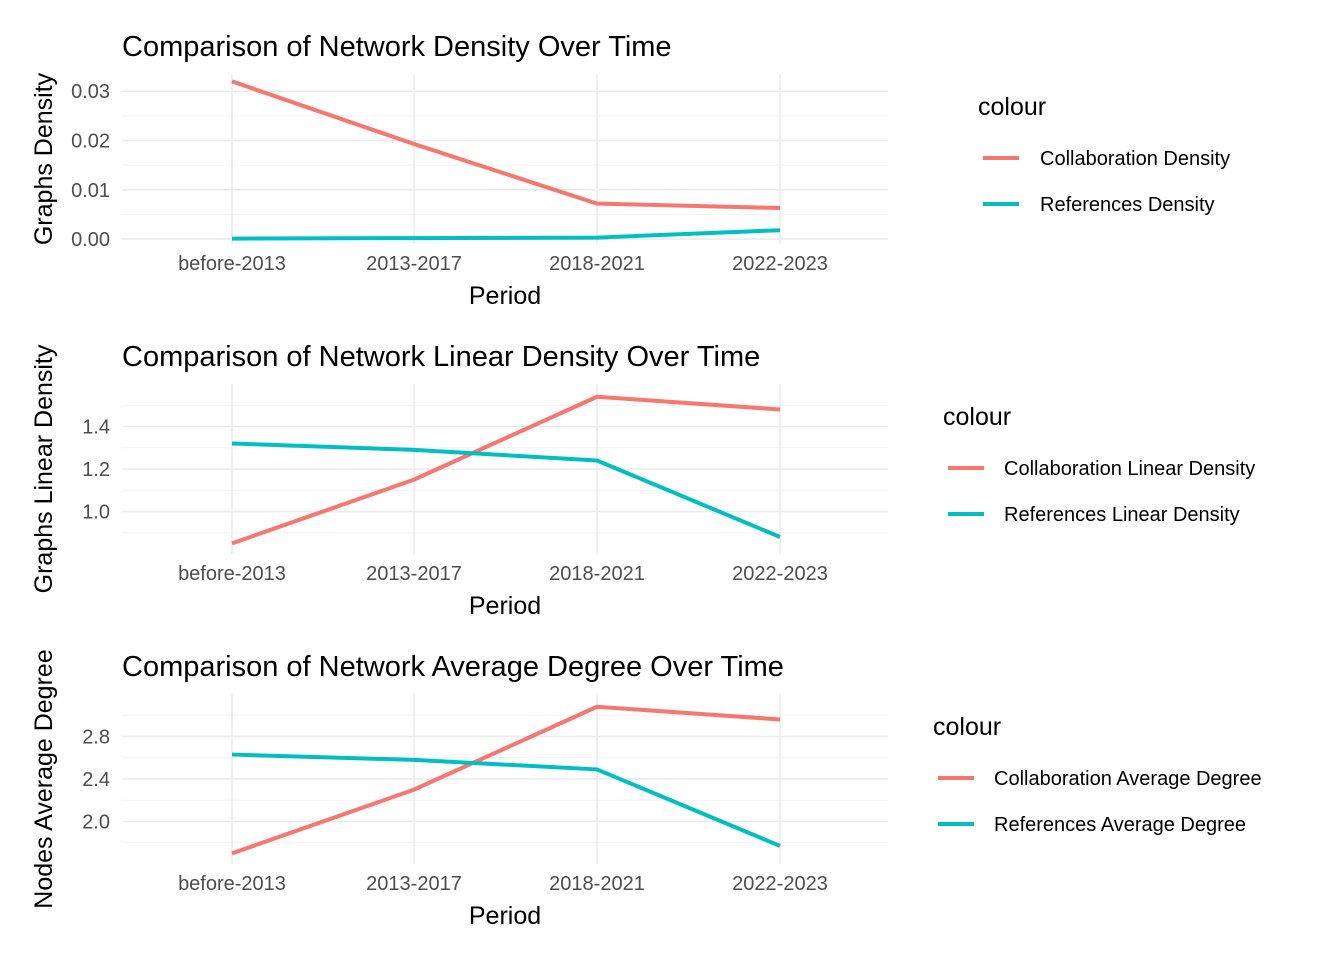 The image size is (1344, 960). I want to click on y-tick-label: 1.4, so click(96, 428).